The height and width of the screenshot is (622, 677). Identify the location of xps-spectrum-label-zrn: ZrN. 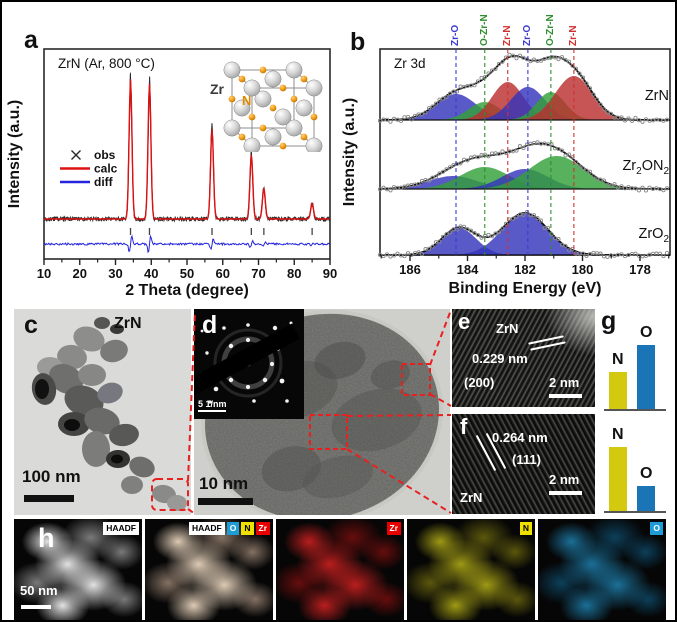
(656, 96).